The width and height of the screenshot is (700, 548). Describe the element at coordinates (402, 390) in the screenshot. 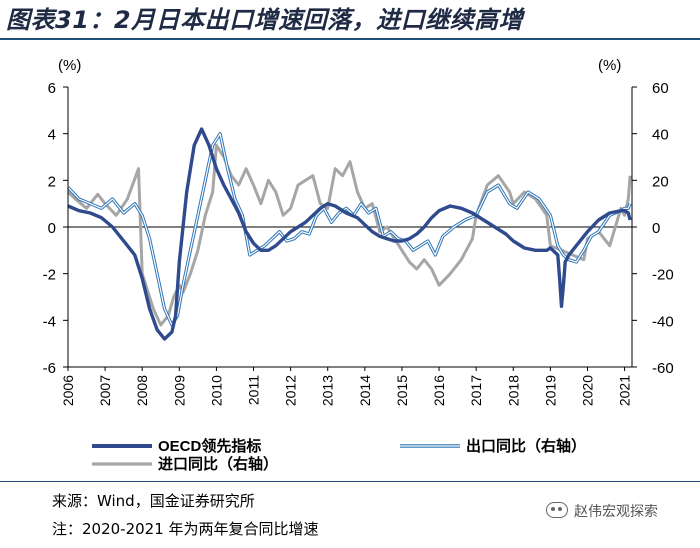

I see `x-tick-label: 2015` at that location.